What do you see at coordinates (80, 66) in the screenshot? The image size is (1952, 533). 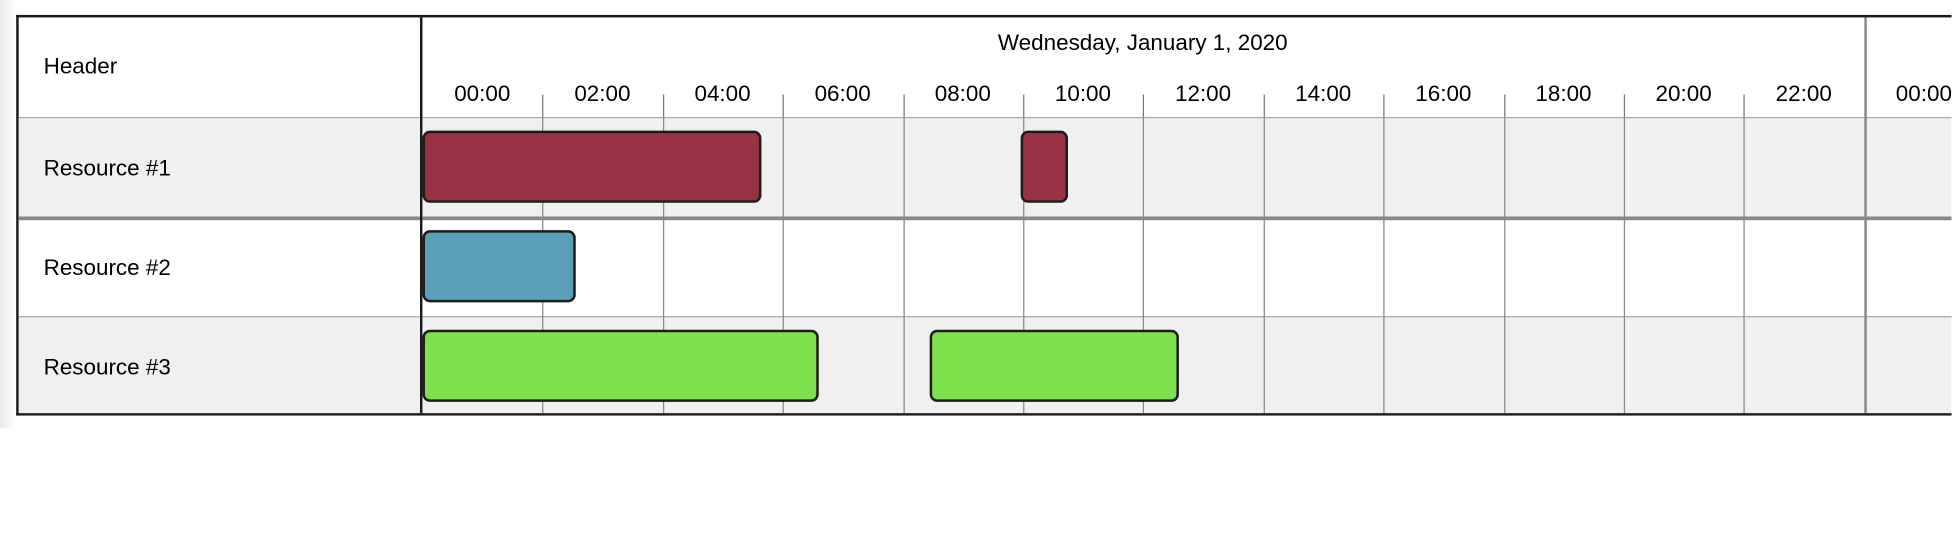 I see `resource-header-label: Header` at bounding box center [80, 66].